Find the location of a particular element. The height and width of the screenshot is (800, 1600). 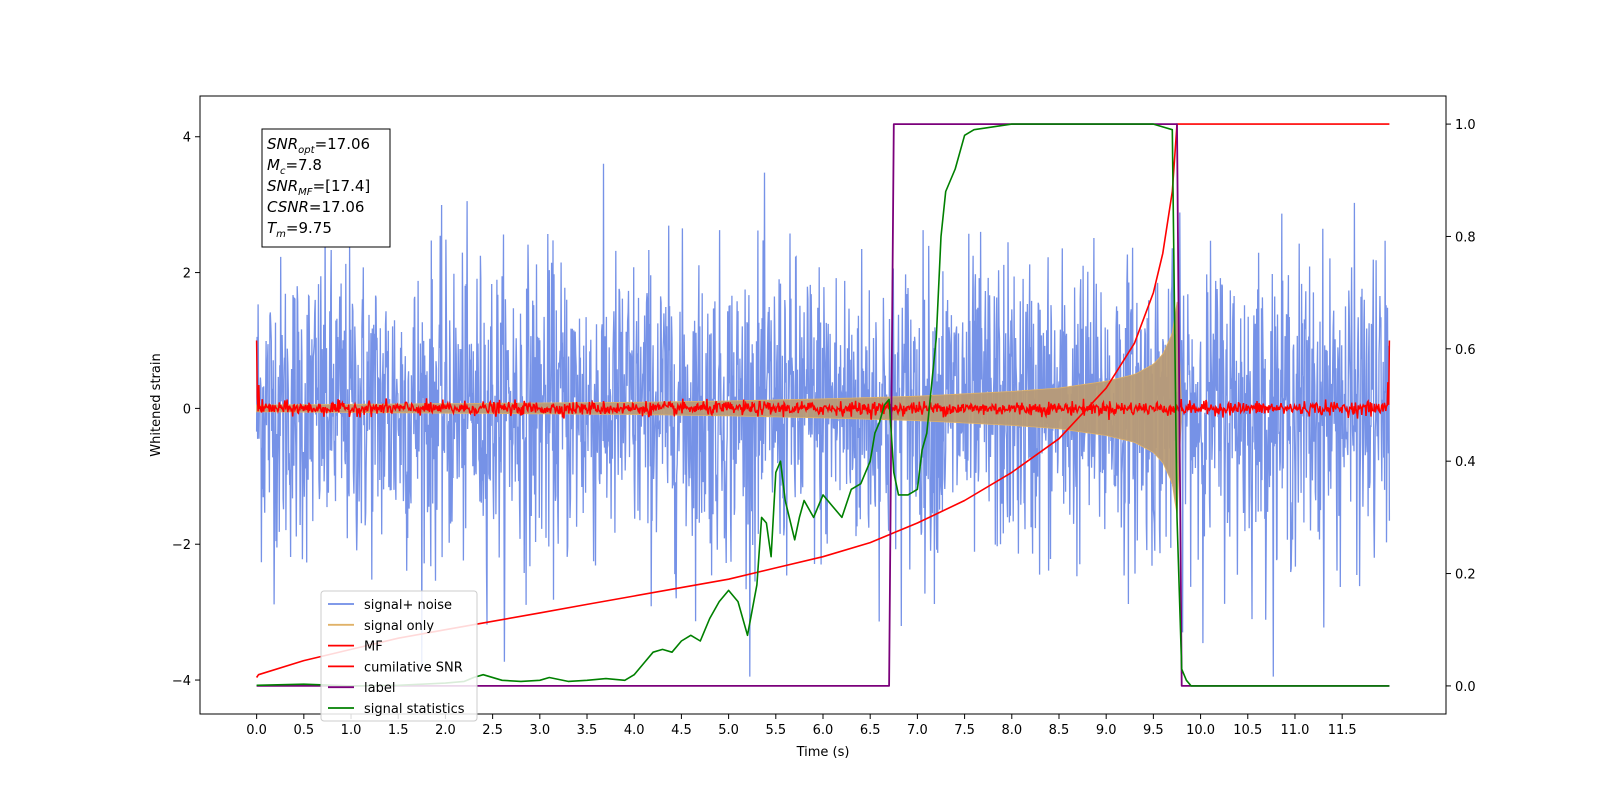

annotation-line: CSNR=17.06 is located at coordinates (315, 207).